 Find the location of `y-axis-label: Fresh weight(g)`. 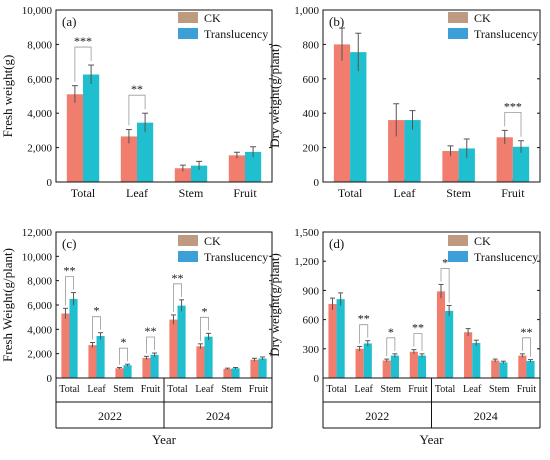

y-axis-label: Fresh weight(g) is located at coordinates (7, 96).